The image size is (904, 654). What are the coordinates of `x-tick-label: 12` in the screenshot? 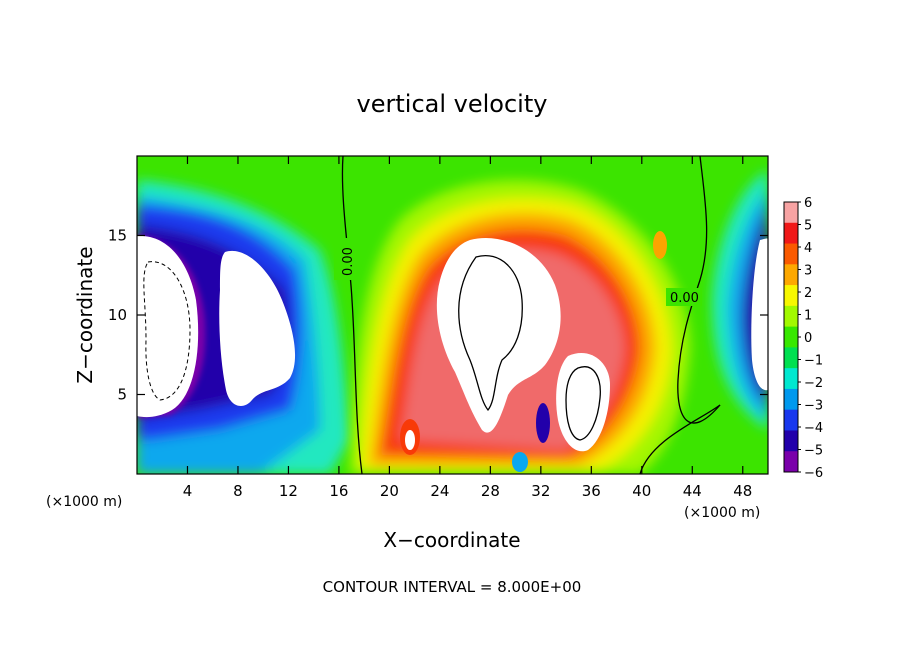 It's located at (288, 491).